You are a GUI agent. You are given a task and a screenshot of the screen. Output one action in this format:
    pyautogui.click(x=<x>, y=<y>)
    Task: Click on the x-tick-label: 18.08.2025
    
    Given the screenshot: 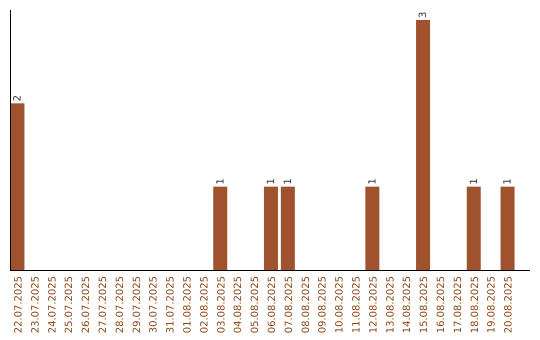 What is the action you would take?
    pyautogui.click(x=475, y=305)
    